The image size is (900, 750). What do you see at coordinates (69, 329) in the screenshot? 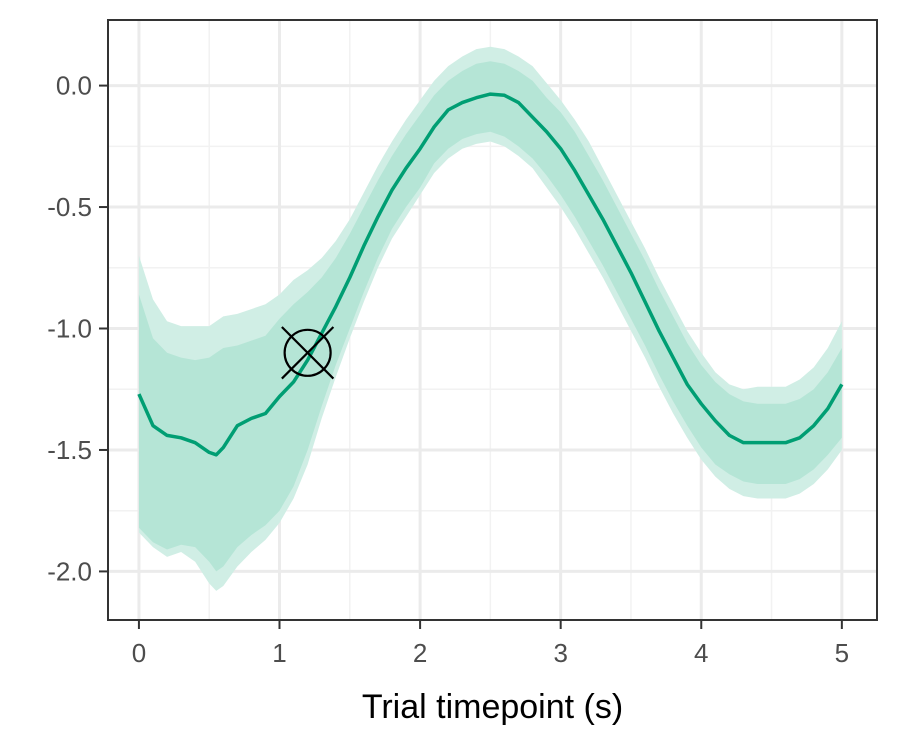
I see `y-tick-label: -1.0` at bounding box center [69, 329].